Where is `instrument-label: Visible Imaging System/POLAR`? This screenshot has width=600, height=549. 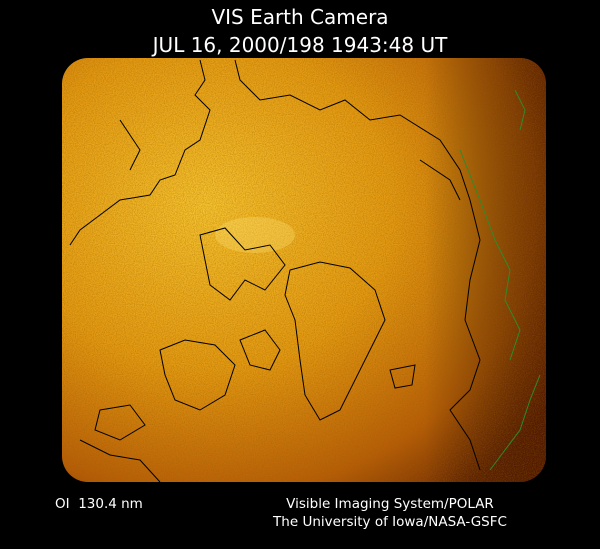
instrument-label: Visible Imaging System/POLAR is located at coordinates (390, 504).